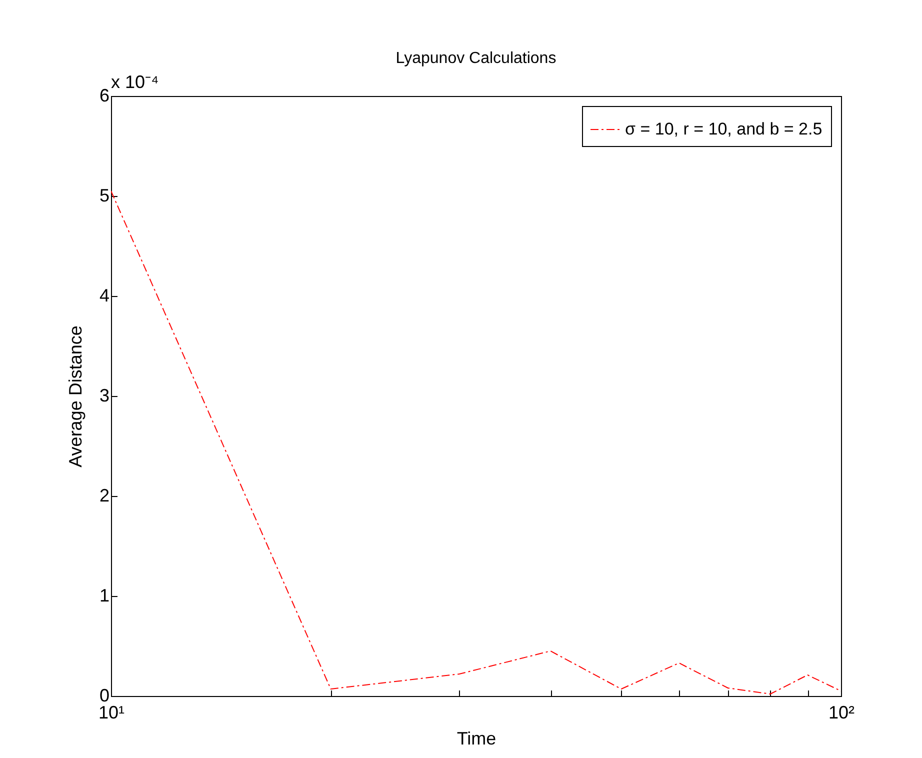 This screenshot has height=758, width=922. Describe the element at coordinates (104, 196) in the screenshot. I see `y-tick-label: 5` at that location.